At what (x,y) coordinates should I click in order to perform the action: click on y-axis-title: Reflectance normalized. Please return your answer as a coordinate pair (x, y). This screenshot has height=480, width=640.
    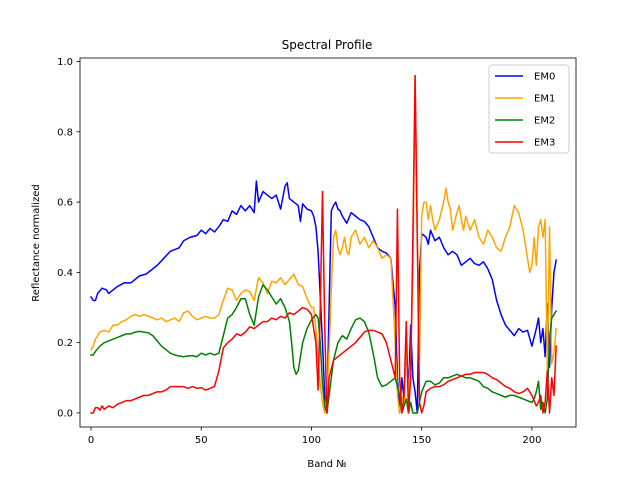
    Looking at the image, I should click on (36, 242).